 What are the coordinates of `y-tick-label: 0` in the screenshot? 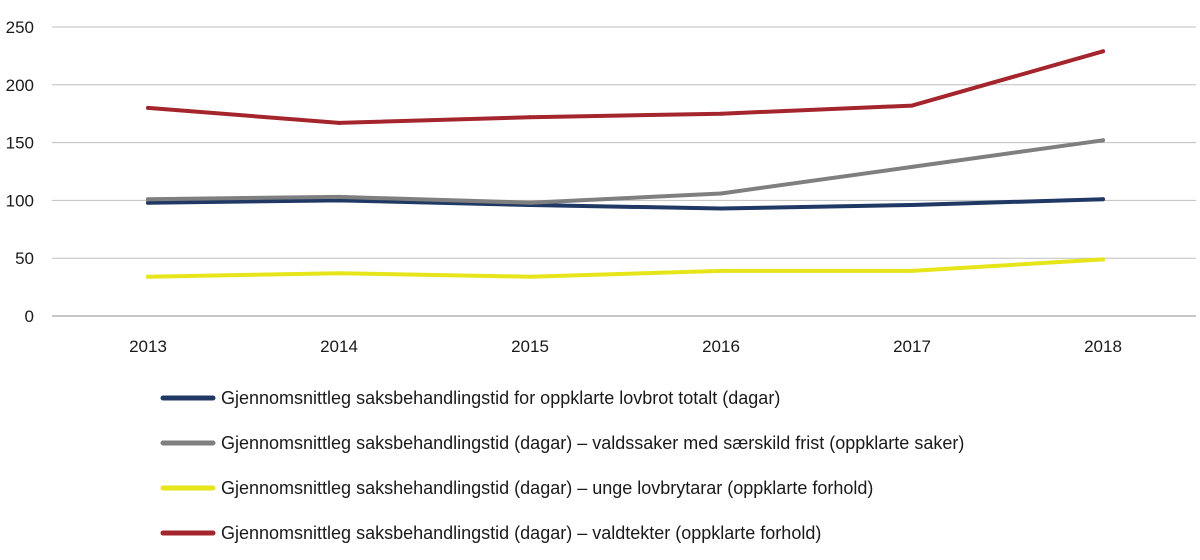 It's located at (29, 316).